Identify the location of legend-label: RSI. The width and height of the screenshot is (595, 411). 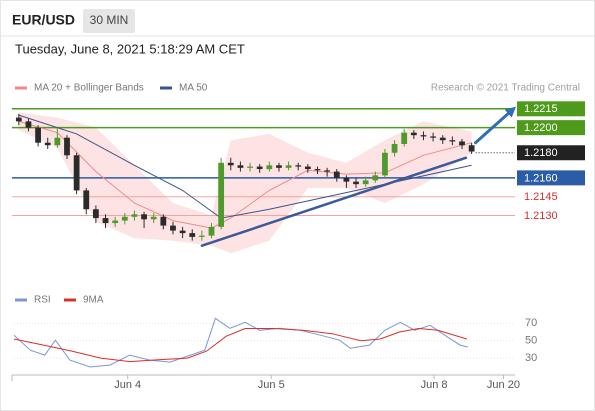
(42, 300).